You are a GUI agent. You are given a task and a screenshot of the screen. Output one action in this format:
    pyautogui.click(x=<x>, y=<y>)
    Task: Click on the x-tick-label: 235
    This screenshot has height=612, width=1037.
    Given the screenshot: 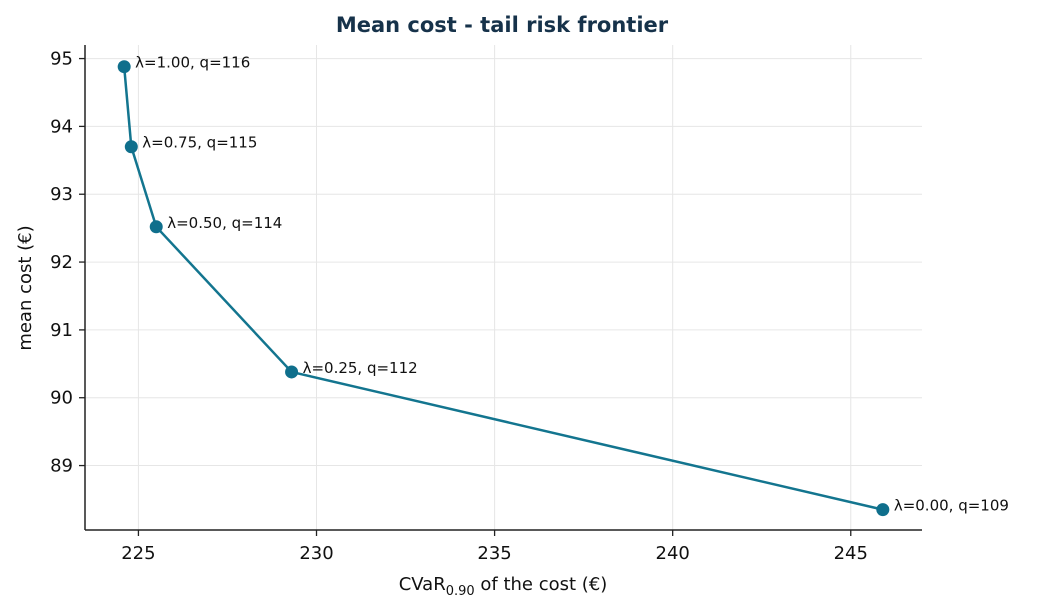 What is the action you would take?
    pyautogui.click(x=494, y=553)
    